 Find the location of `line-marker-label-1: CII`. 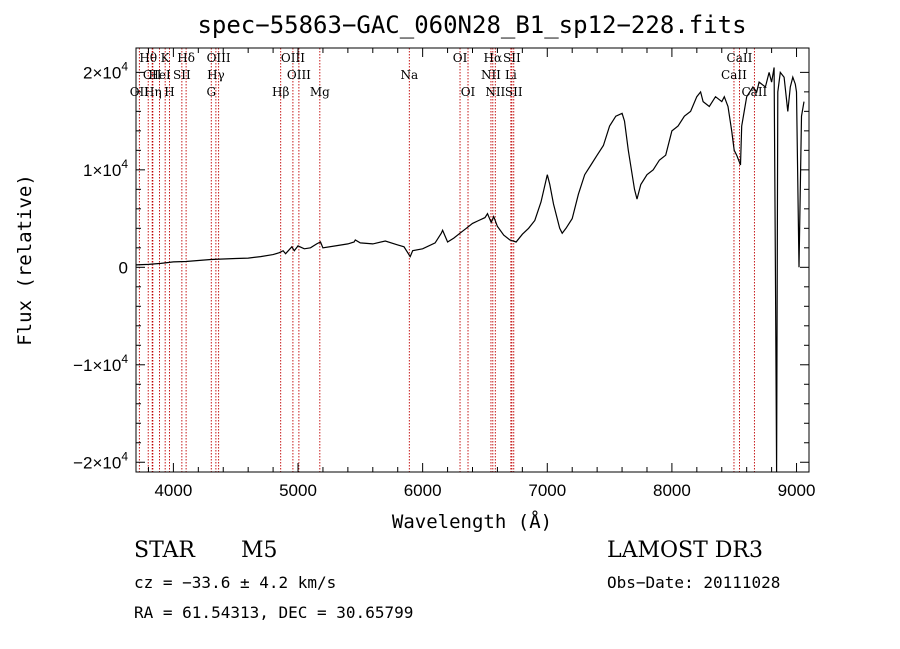

line-marker-label-1: CII is located at coordinates (152, 75).